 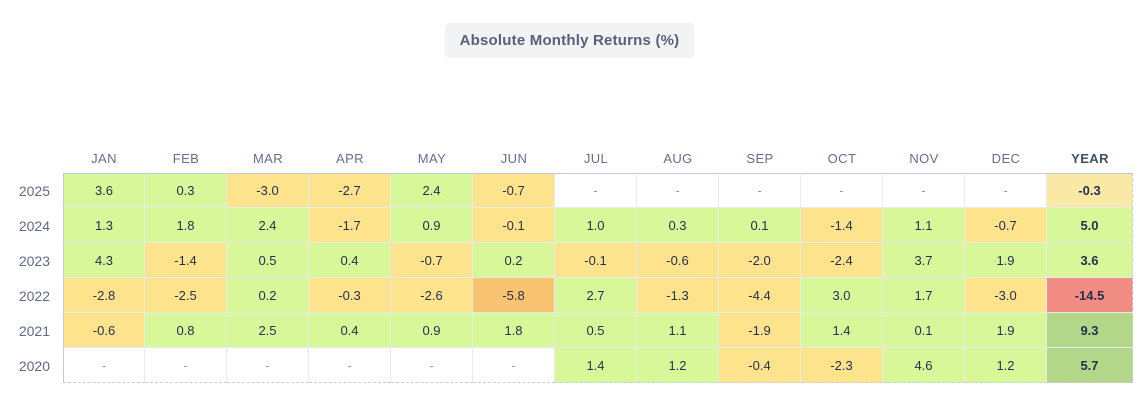 I want to click on cell-2021-aug: 1.1, so click(x=678, y=330).